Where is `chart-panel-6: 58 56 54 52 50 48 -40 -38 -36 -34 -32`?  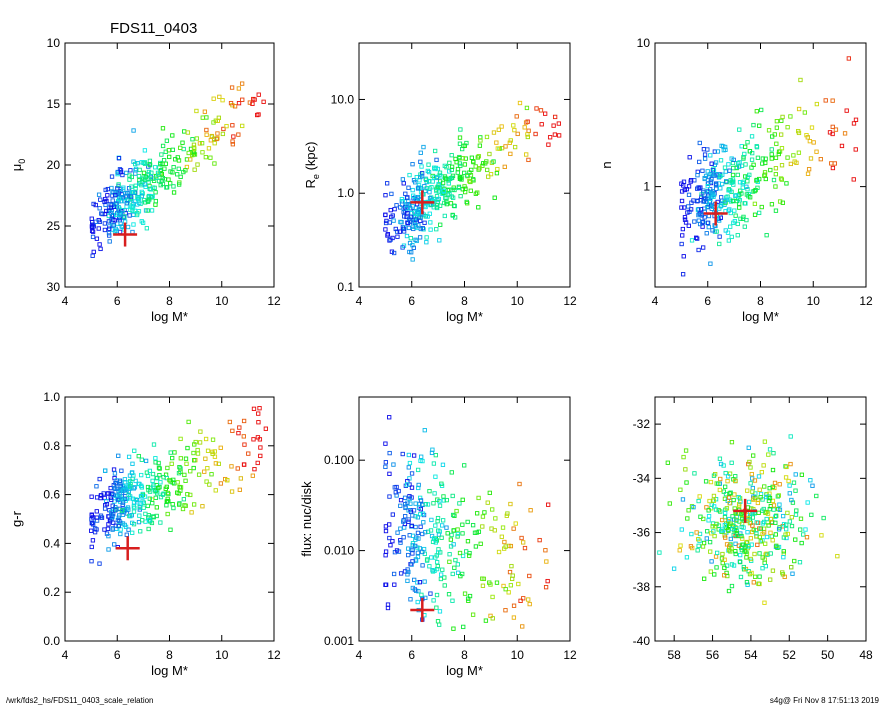 chart-panel-6: 58 56 54 52 50 48 -40 -38 -36 -34 -32 is located at coordinates (753, 529).